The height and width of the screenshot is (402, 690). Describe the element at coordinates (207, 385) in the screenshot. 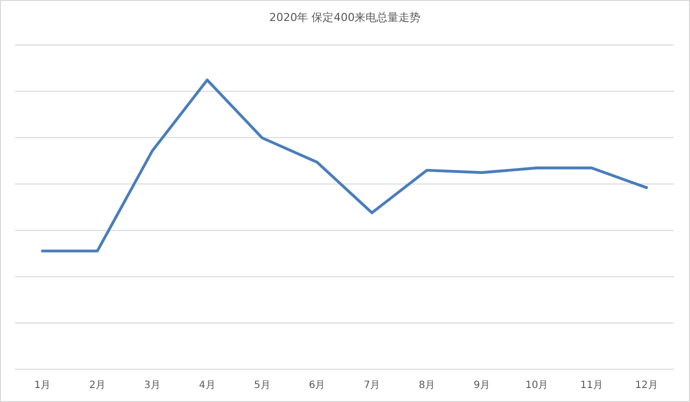

I see `x-tick-label: 4月` at that location.